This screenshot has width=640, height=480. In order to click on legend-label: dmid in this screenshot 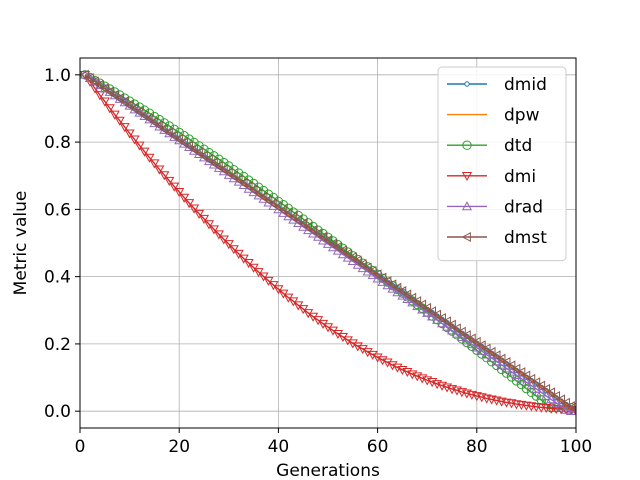, I will do `click(525, 85)`.